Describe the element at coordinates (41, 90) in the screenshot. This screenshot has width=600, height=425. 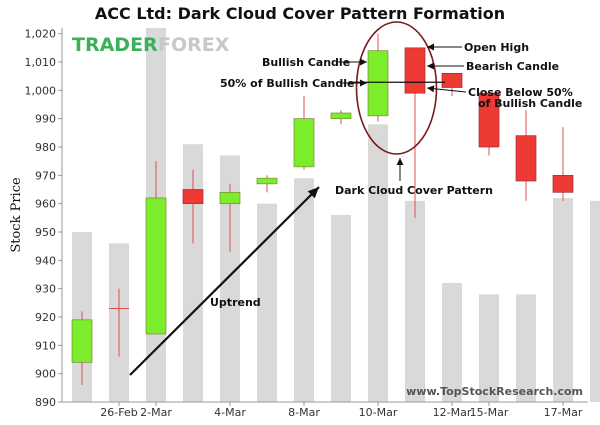
I see `y-tick-label: 1,000` at that location.